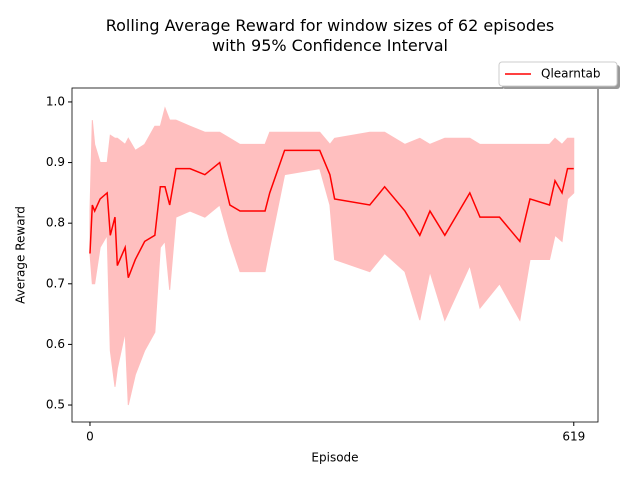 This screenshot has width=640, height=480. I want to click on x-tick-label: 0, so click(90, 437).